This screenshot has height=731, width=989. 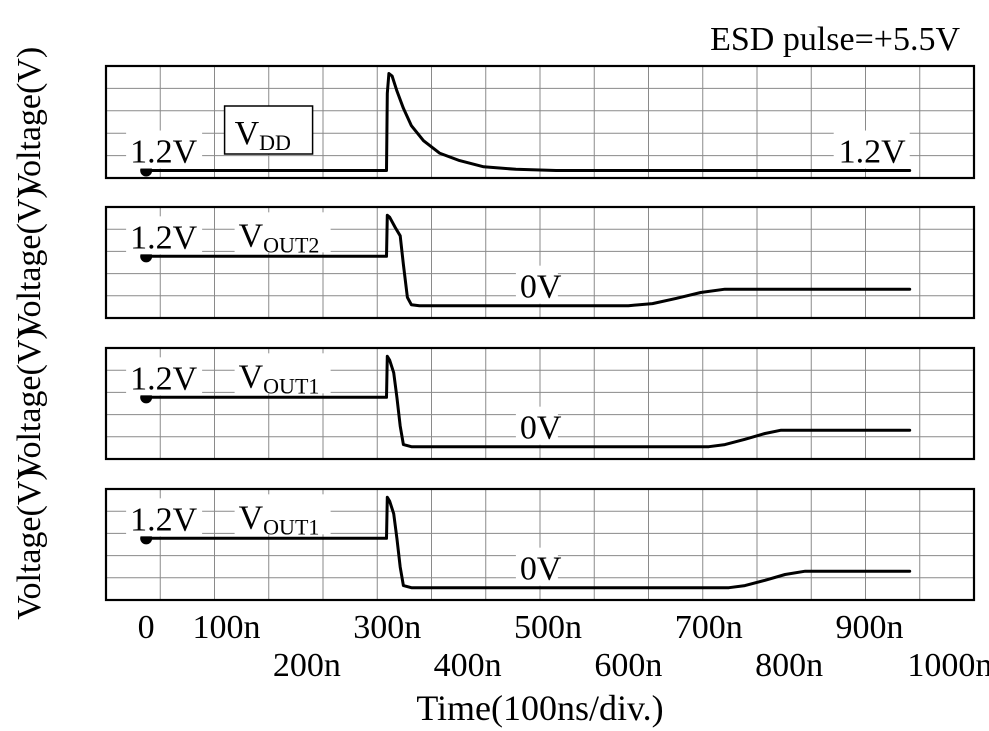 What do you see at coordinates (307, 665) in the screenshot?
I see `x-tick-label: 200n` at bounding box center [307, 665].